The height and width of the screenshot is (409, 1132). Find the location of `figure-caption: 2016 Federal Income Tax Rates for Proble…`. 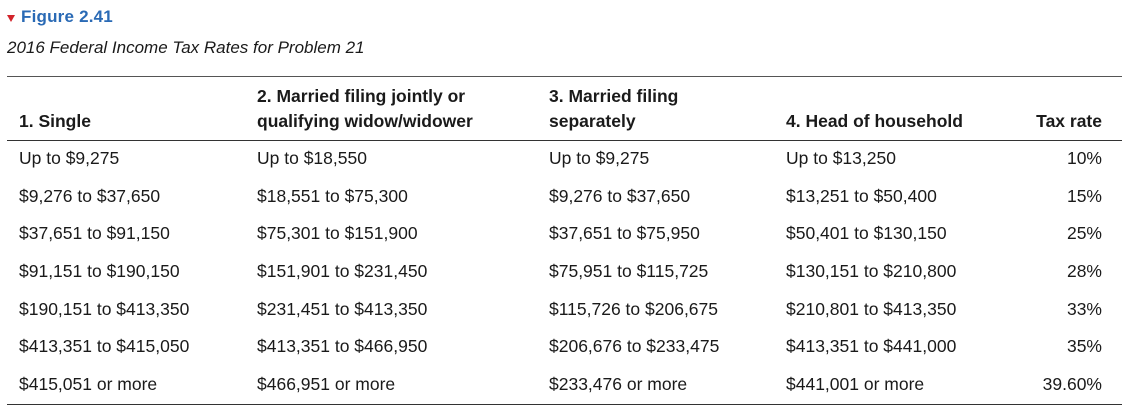

figure-caption: 2016 Federal Income Tax Rates for Proble… is located at coordinates (186, 47).